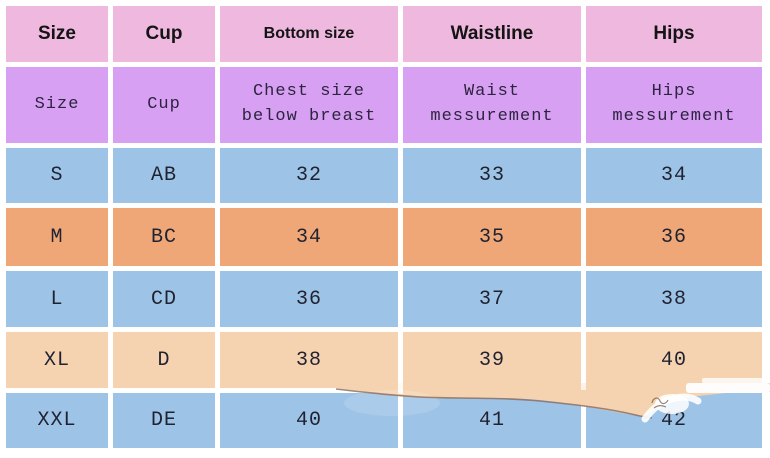 Image resolution: width=770 pixels, height=458 pixels. Describe the element at coordinates (164, 105) in the screenshot. I see `subheader-cell-cup: Cup` at that location.